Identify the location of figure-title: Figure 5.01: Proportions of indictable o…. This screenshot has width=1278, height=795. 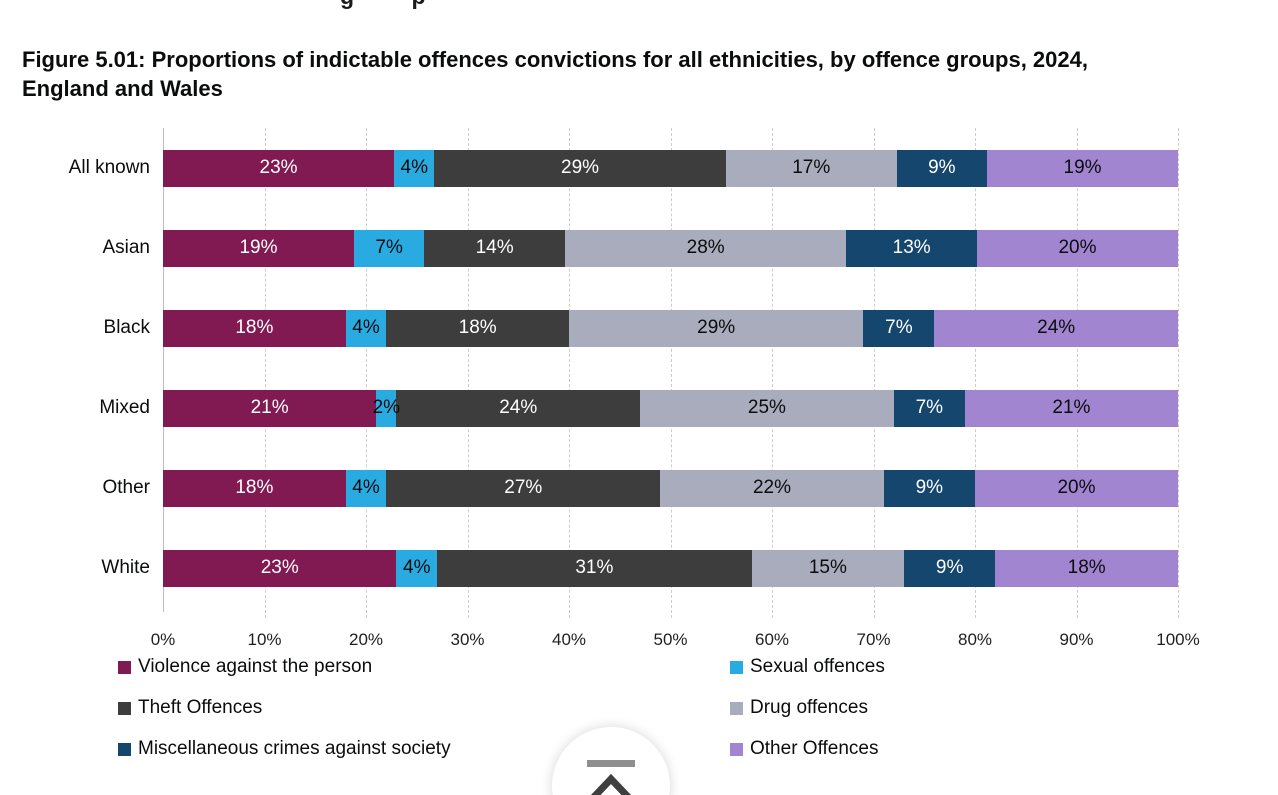
(555, 73).